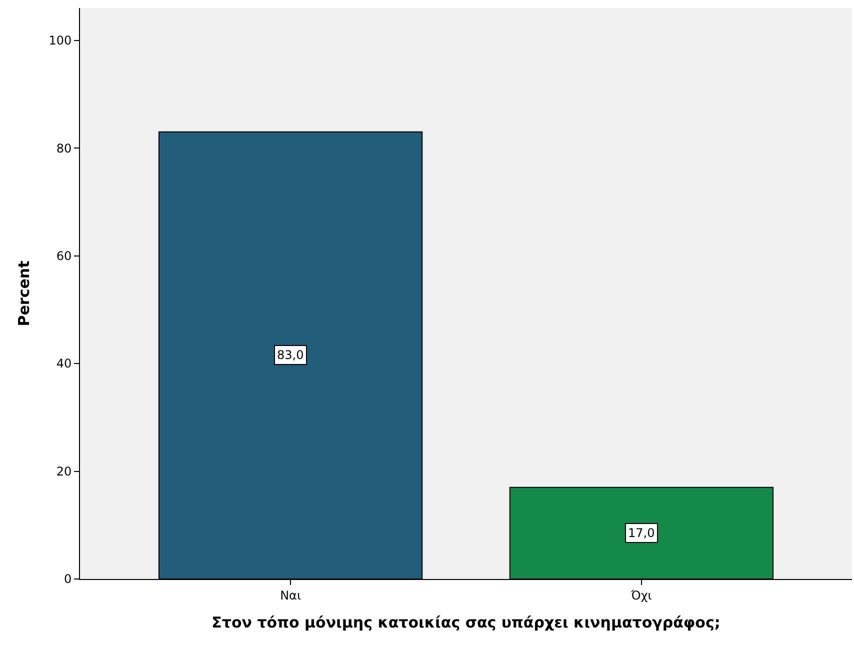 Image resolution: width=854 pixels, height=654 pixels. What do you see at coordinates (60, 41) in the screenshot?
I see `y-tick-label: 100` at bounding box center [60, 41].